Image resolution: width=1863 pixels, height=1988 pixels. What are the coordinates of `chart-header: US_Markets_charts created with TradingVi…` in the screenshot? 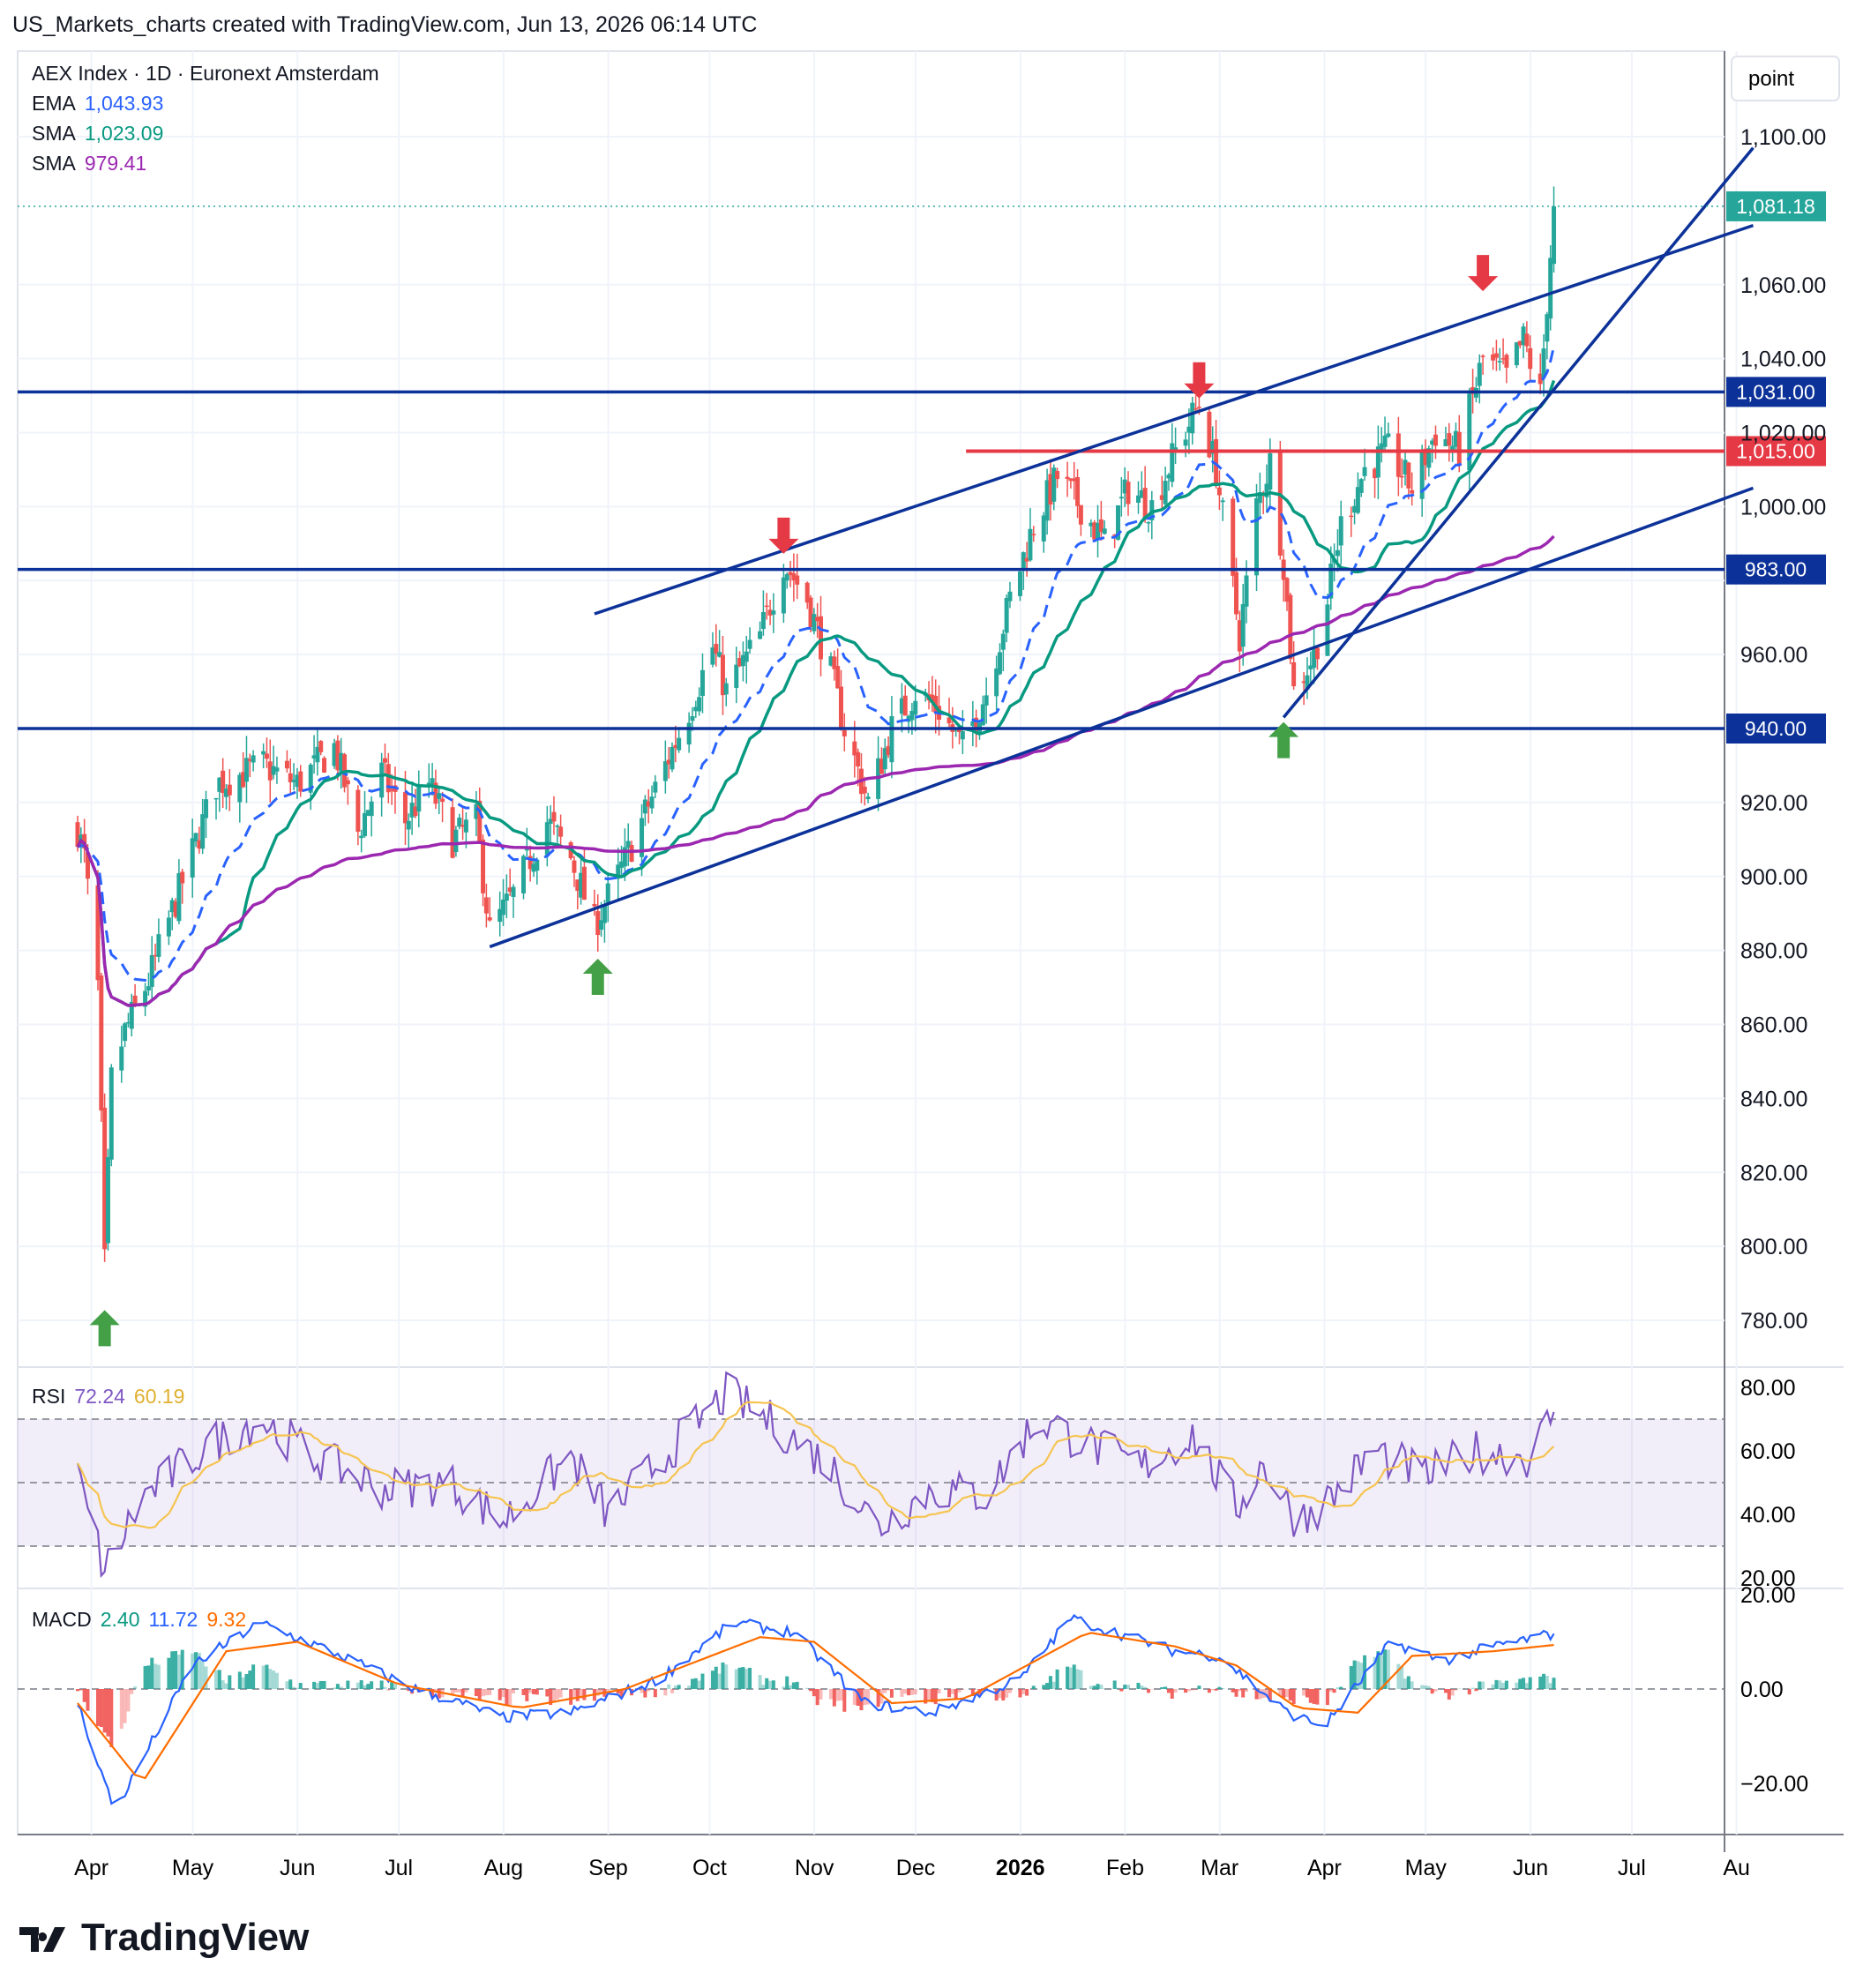 It's located at (385, 24).